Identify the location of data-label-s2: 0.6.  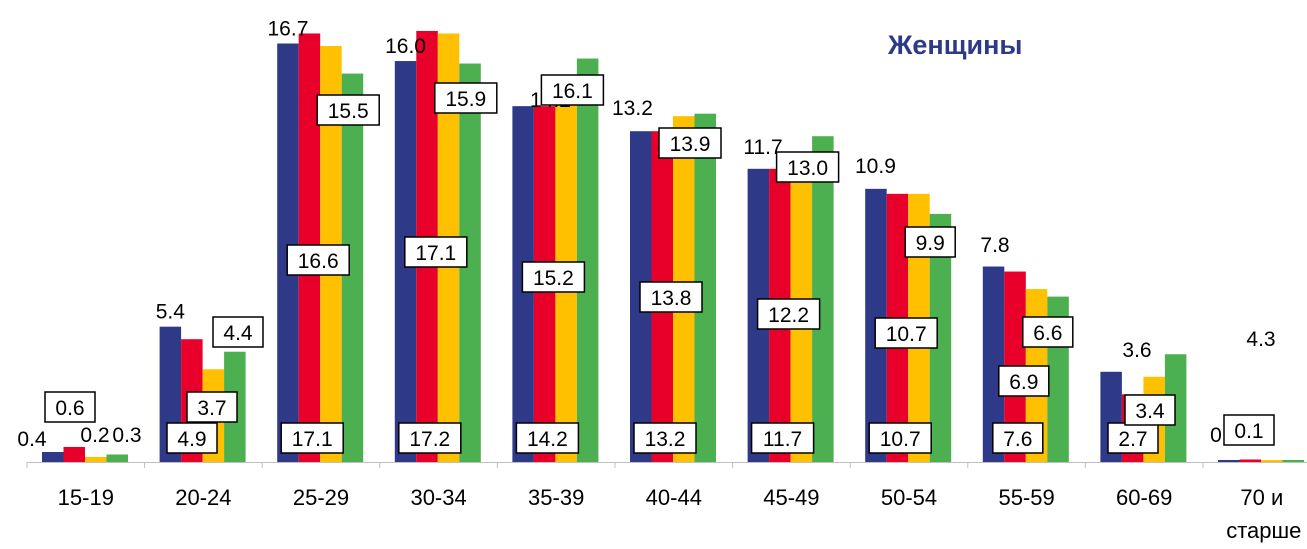
(69, 408).